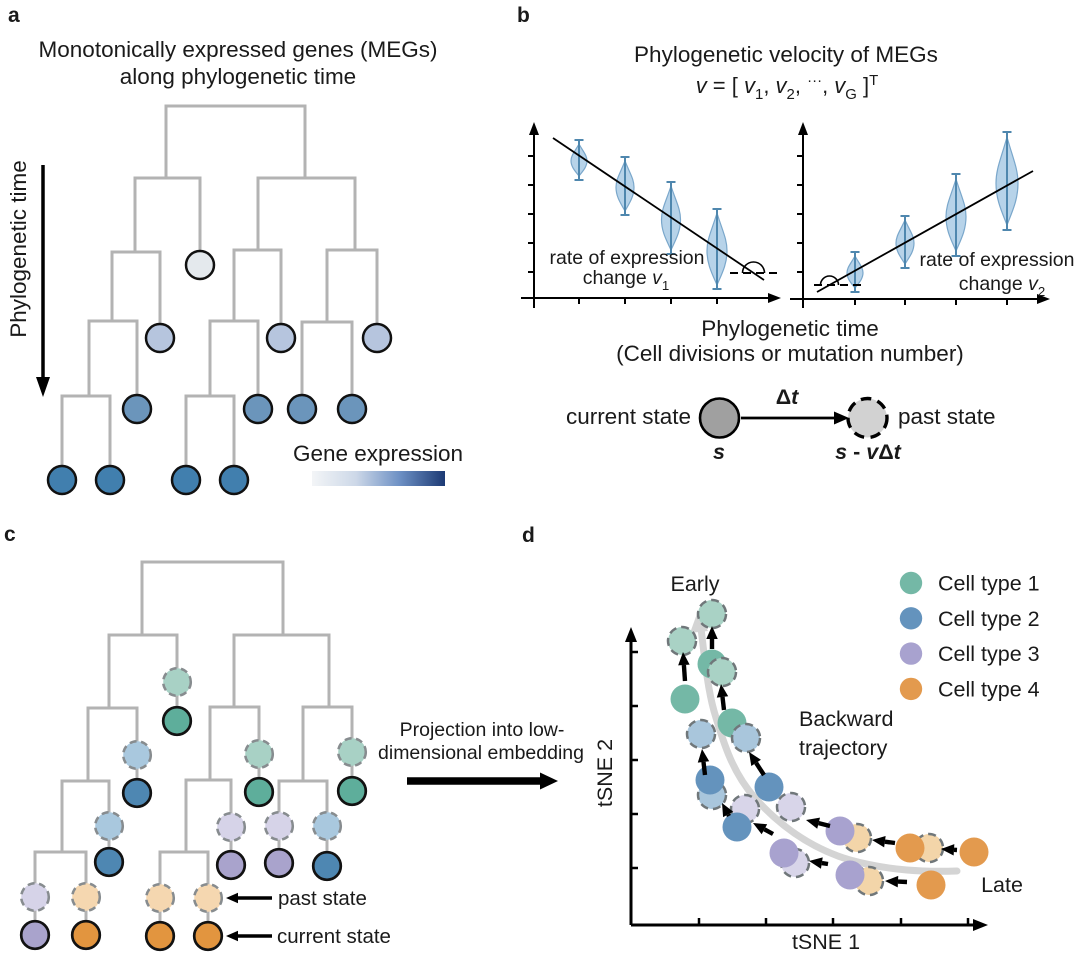 Image resolution: width=1080 pixels, height=972 pixels. I want to click on past-state-arrow, so click(249, 898).